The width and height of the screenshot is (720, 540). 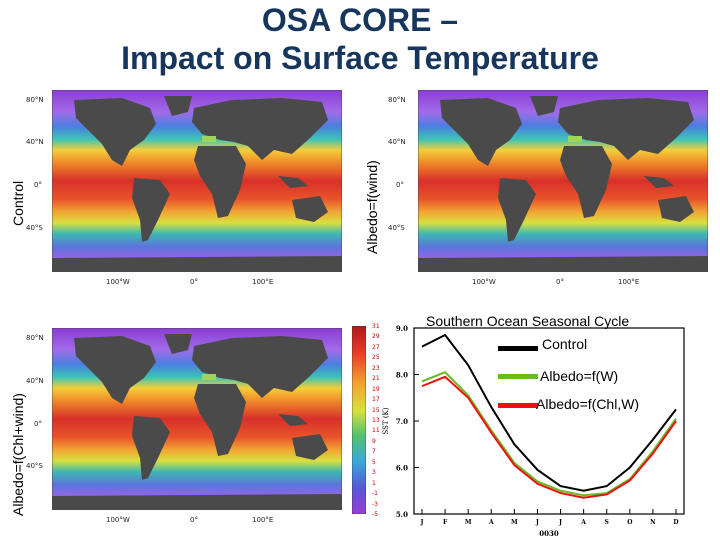 I want to click on y-tick-label: 9.0, so click(x=402, y=328).